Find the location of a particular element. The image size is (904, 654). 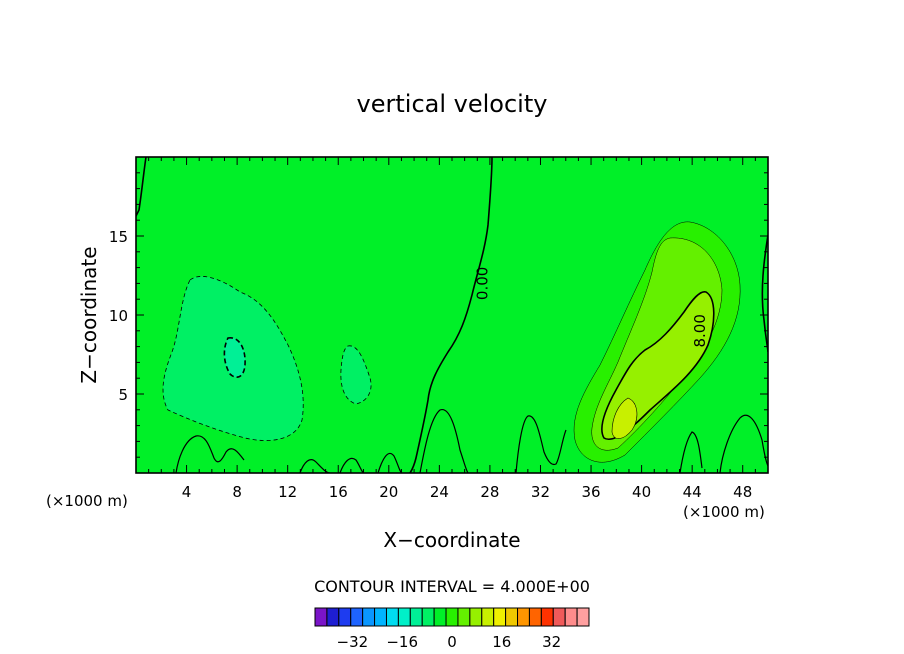

contour-labels: 0.00 8.00 is located at coordinates (590, 307).